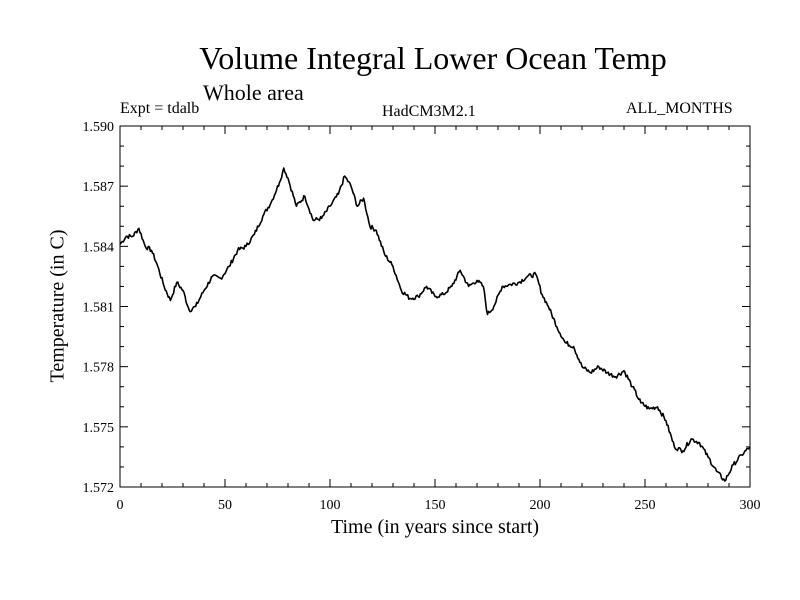  What do you see at coordinates (99, 127) in the screenshot?
I see `y-tick-label: 1.590` at bounding box center [99, 127].